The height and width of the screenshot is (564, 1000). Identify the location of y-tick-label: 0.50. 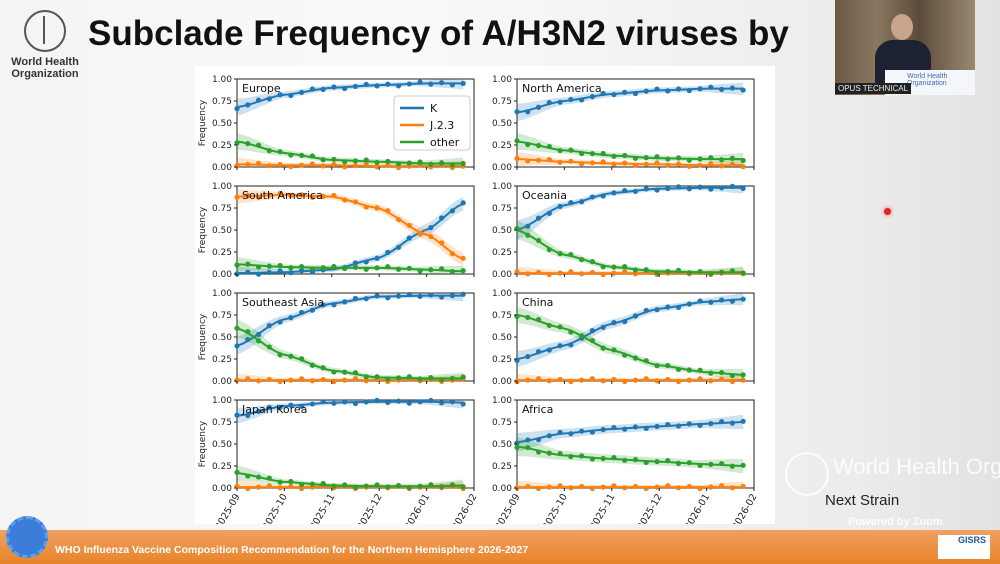
(222, 338).